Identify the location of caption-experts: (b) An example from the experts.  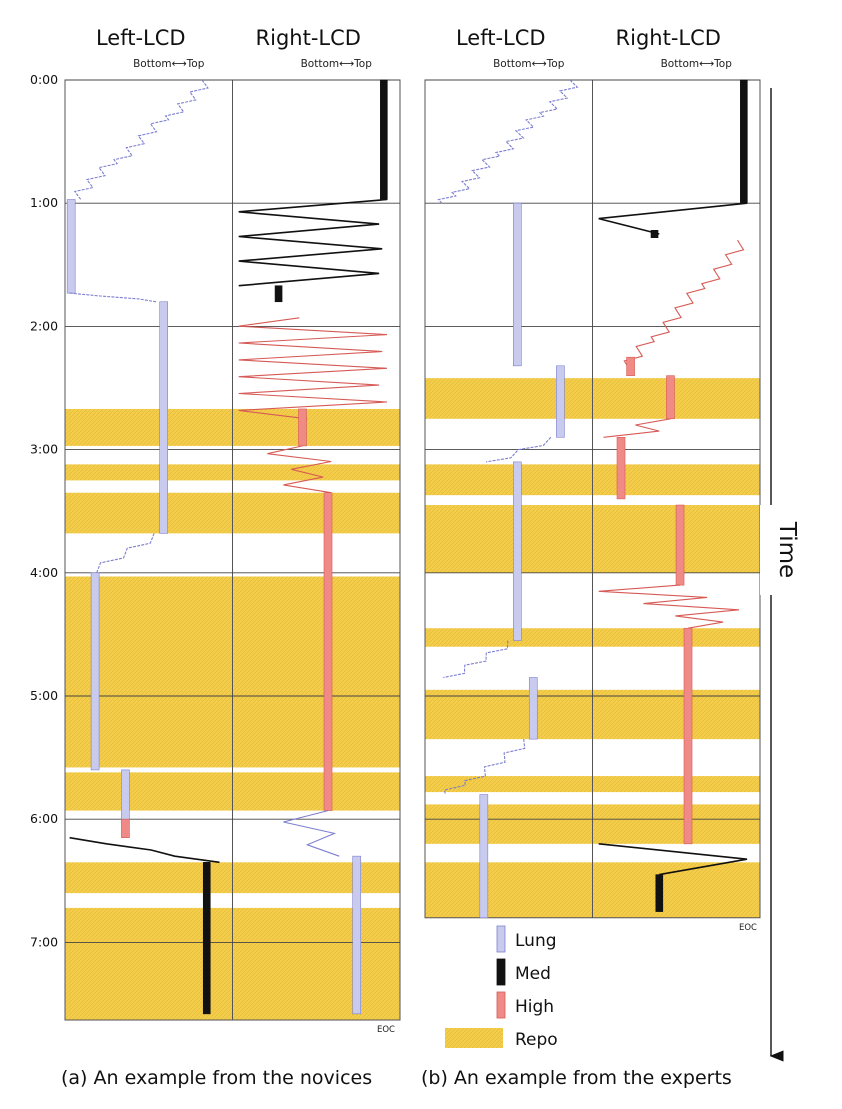
(576, 1078).